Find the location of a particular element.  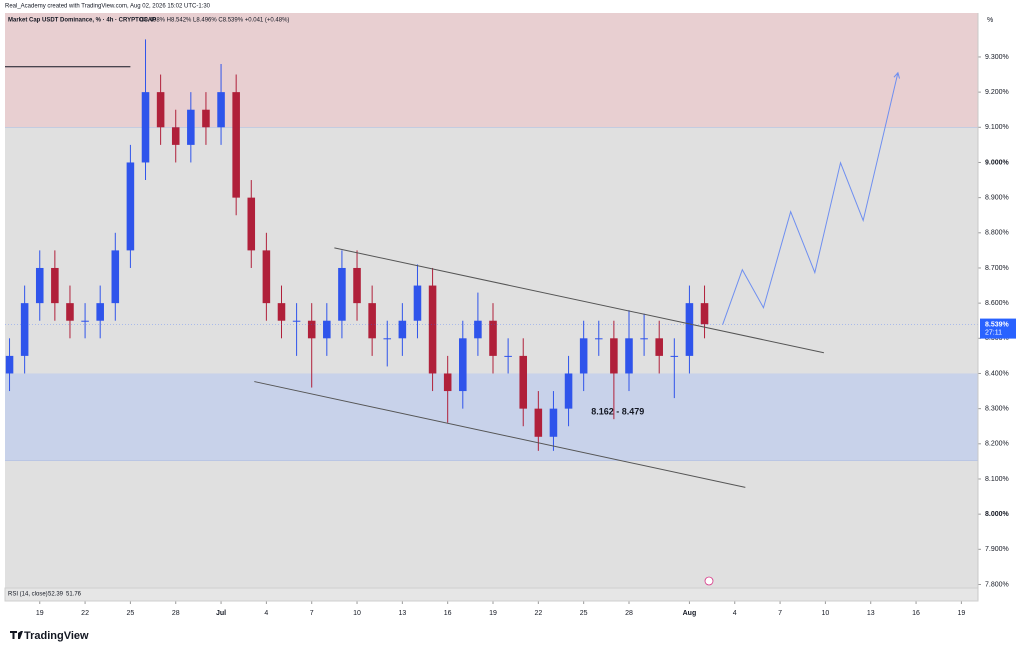

brand: TradingView is located at coordinates (56, 636).